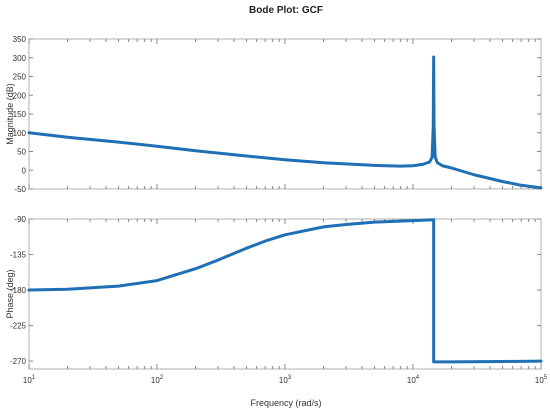 The image size is (550, 414). I want to click on phase-xtick-label: 10³, so click(285, 380).